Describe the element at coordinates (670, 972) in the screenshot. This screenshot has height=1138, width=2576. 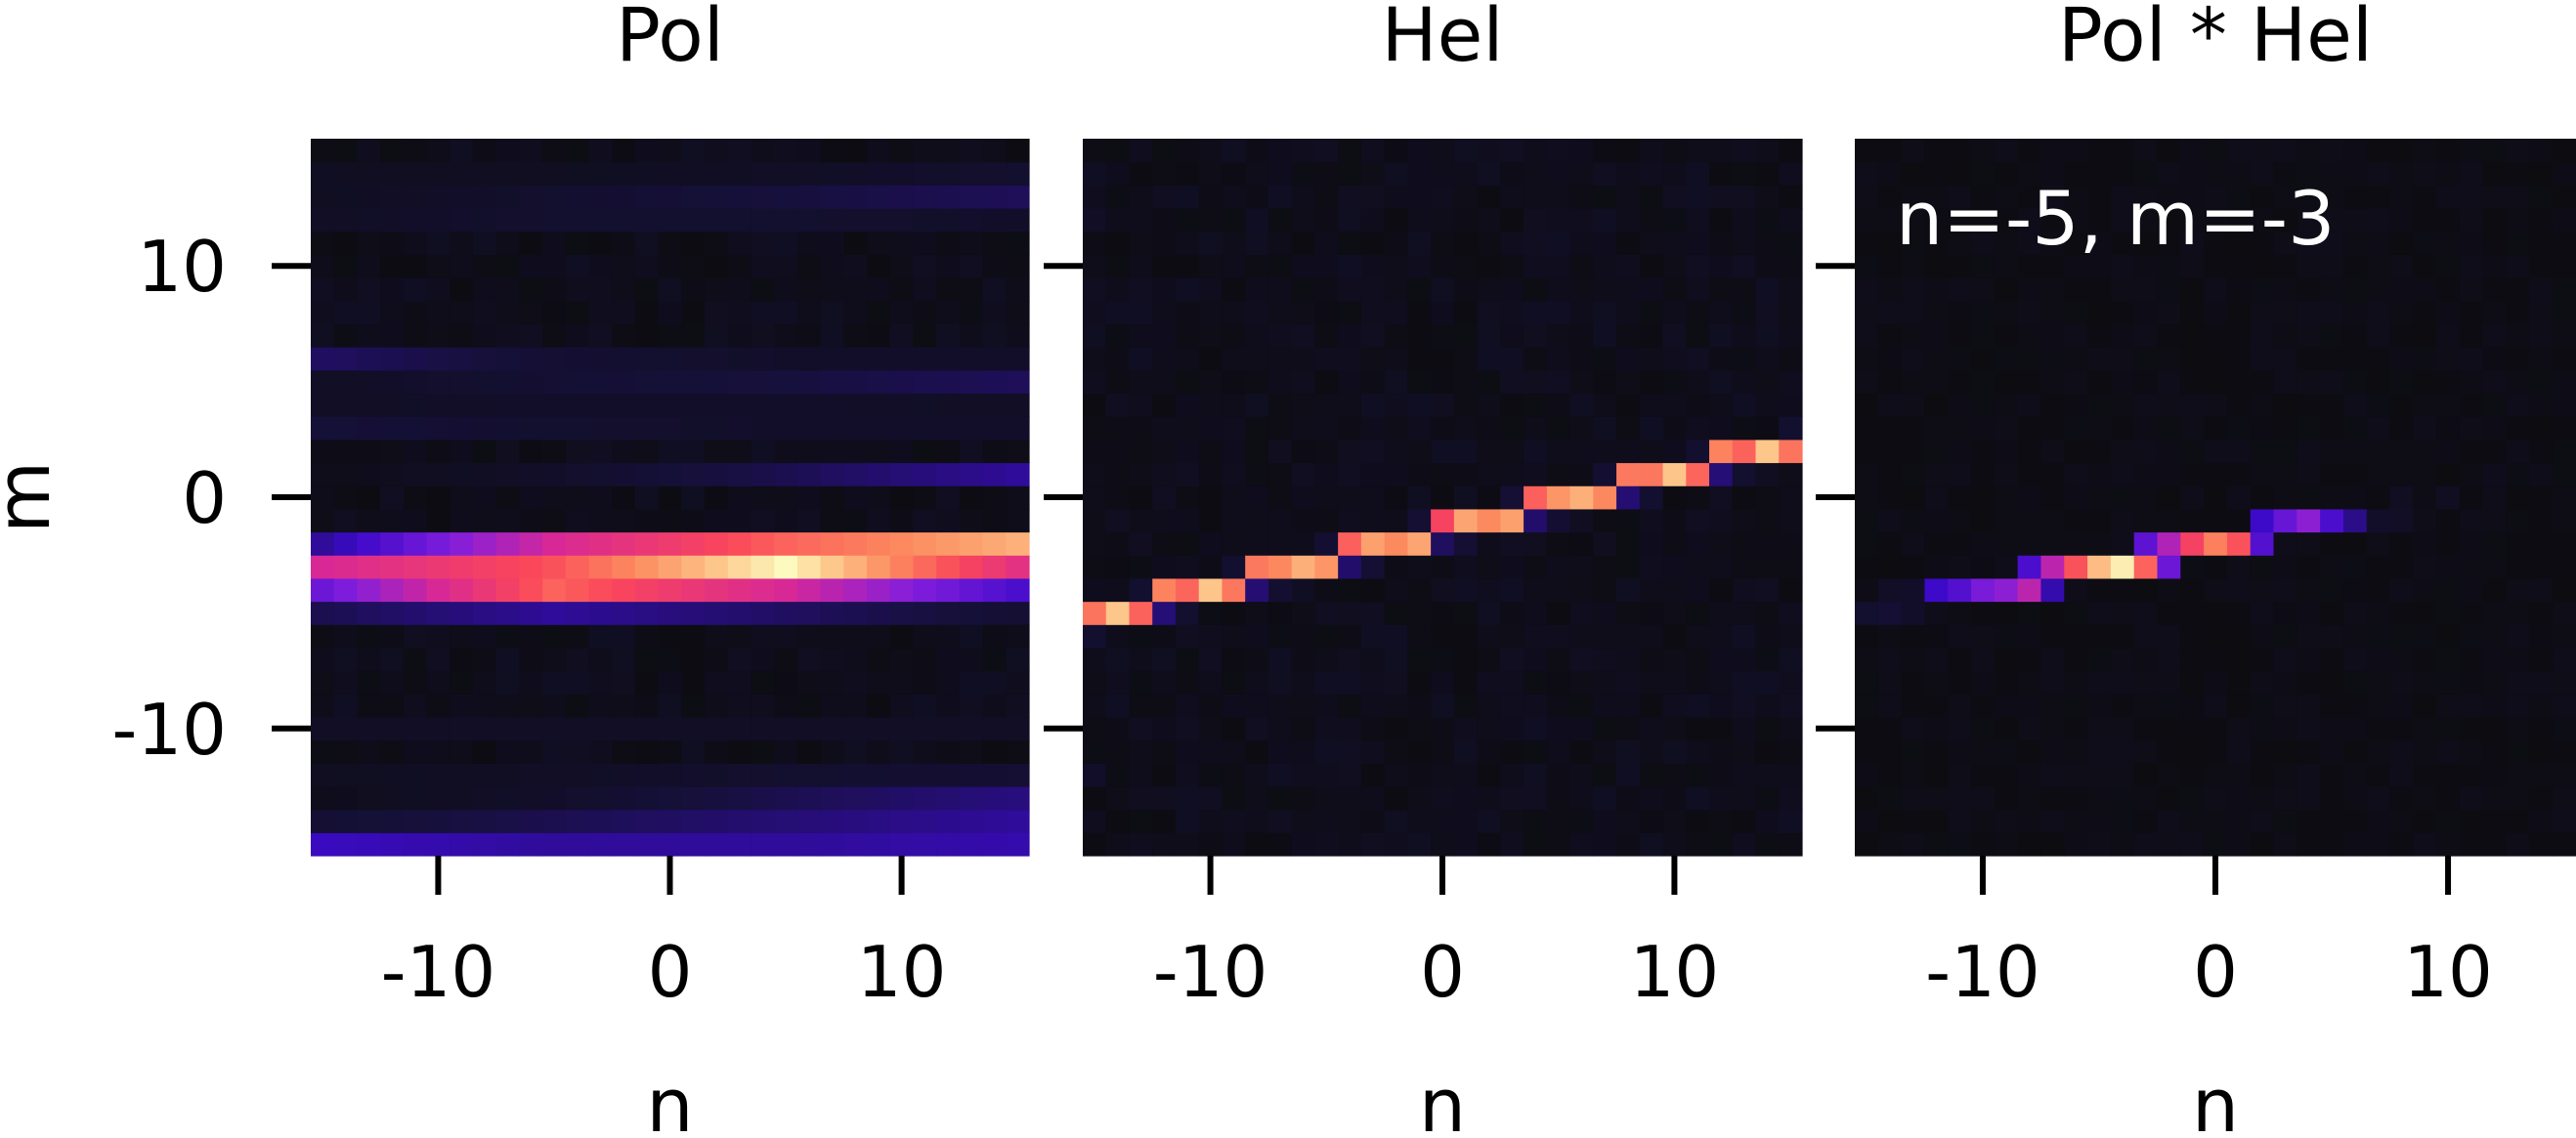
I see `x-tick-label: 0` at that location.